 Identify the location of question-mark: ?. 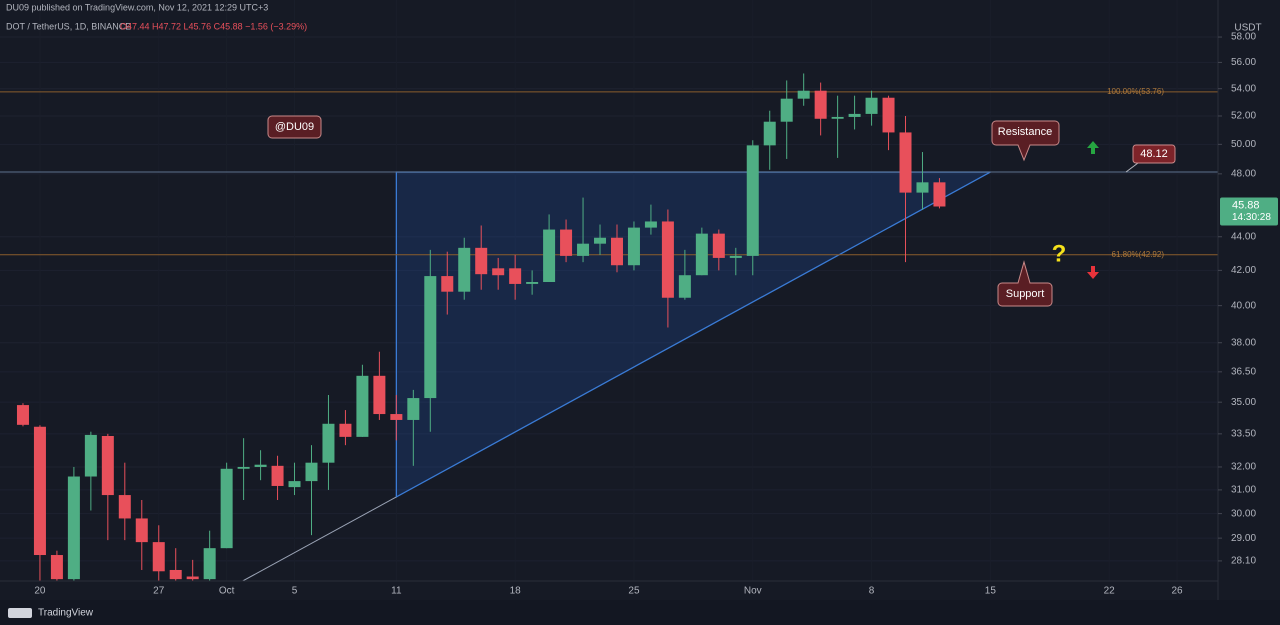
(1059, 253).